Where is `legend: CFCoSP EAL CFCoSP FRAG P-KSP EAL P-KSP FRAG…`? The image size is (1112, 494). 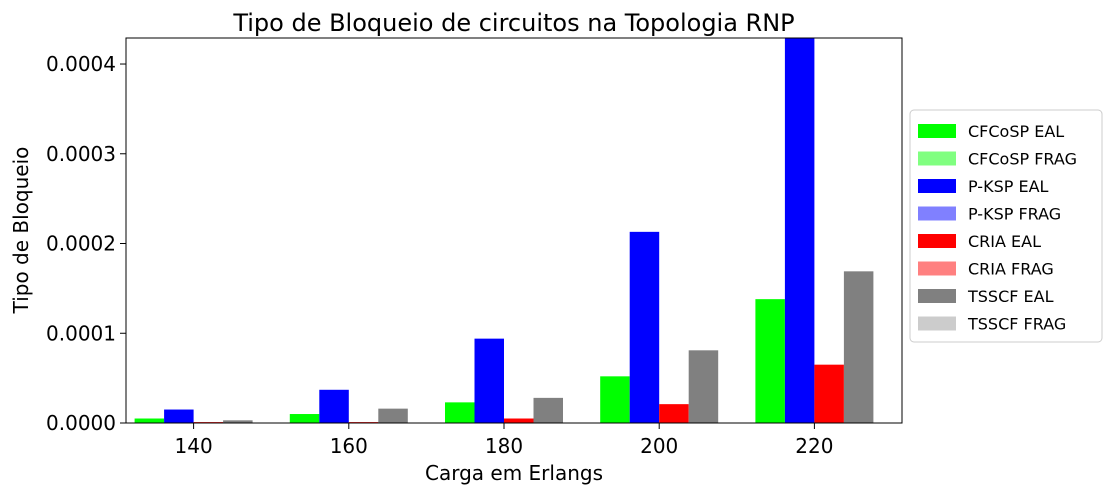
legend: CFCoSP EAL CFCoSP FRAG P-KSP EAL P-KSP FRAG… is located at coordinates (1006, 226).